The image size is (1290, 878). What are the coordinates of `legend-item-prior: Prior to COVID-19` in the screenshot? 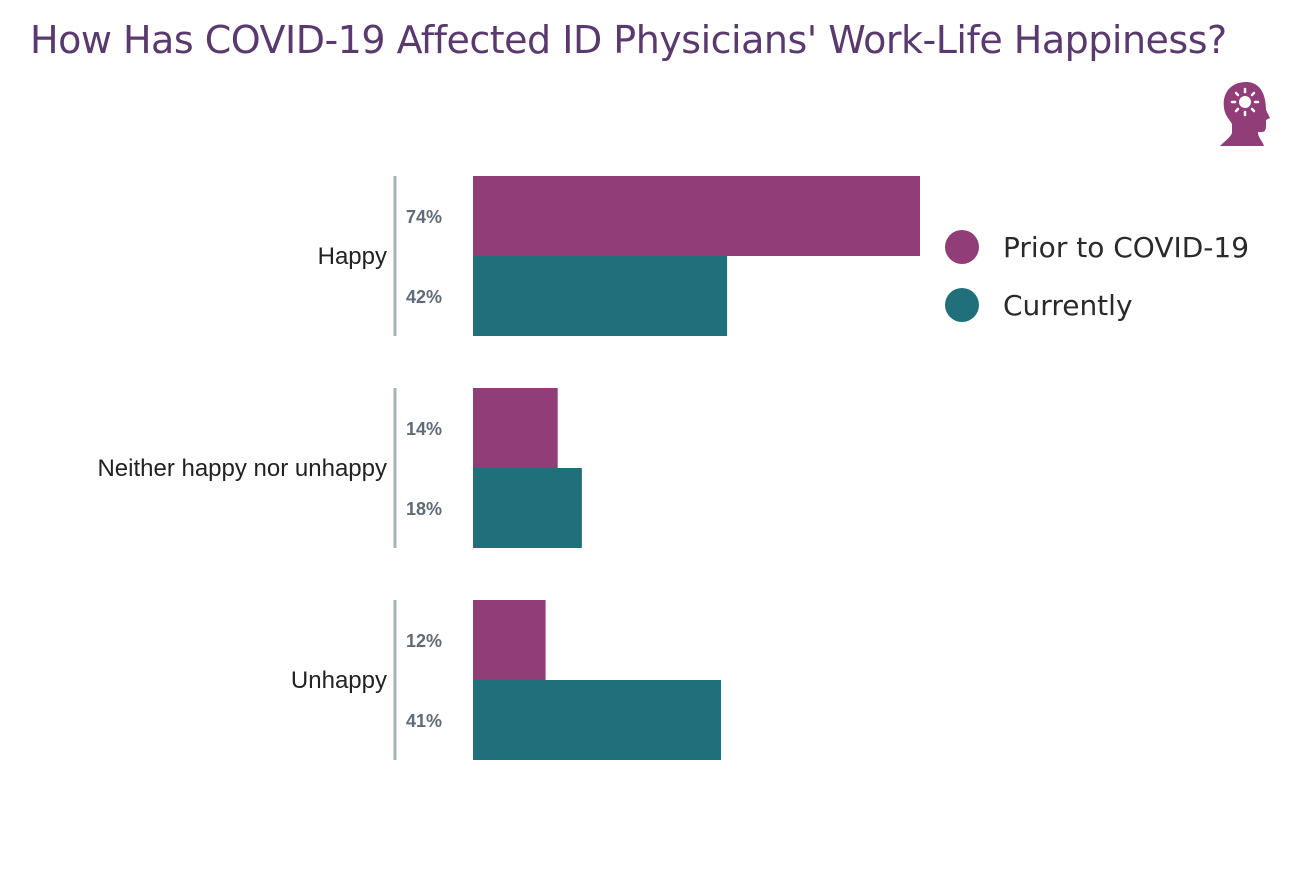 It's located at (1097, 247).